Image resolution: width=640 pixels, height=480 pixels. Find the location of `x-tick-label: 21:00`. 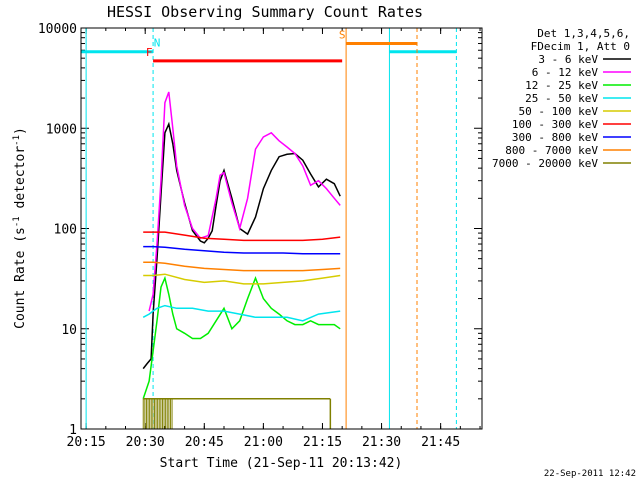

x-tick-label: 21:00 is located at coordinates (263, 442).